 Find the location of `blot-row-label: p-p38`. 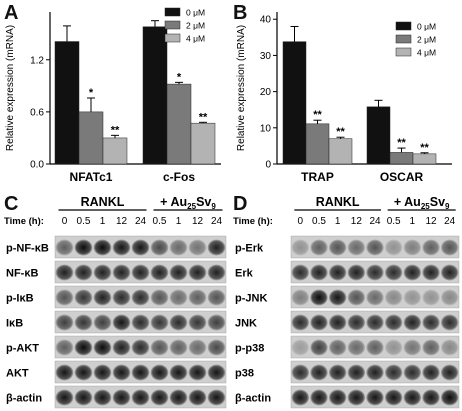

blot-row-label: p-p38 is located at coordinates (249, 349).